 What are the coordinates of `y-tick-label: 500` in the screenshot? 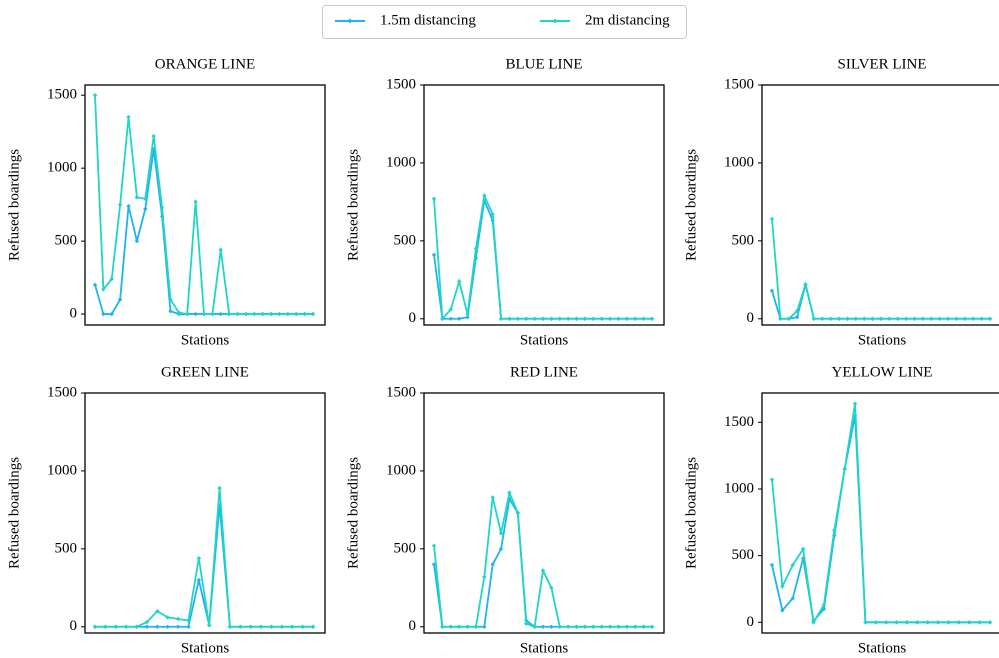 It's located at (405, 548).